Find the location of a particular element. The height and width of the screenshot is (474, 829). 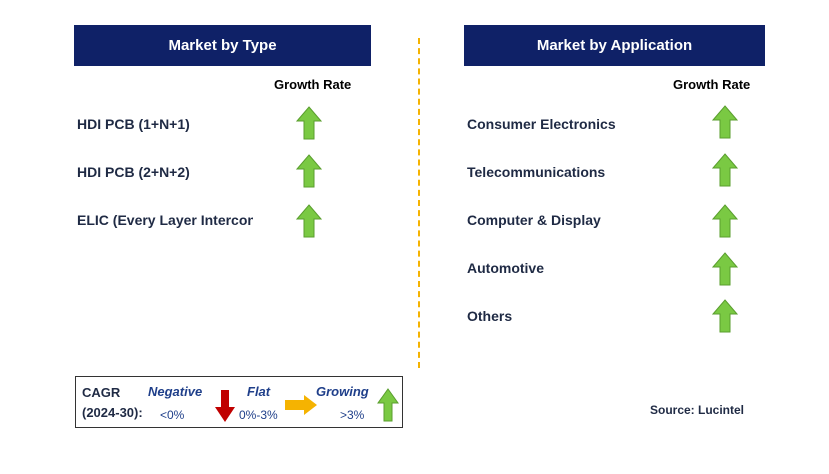

application-item-label: Computer & Display is located at coordinates (534, 220).